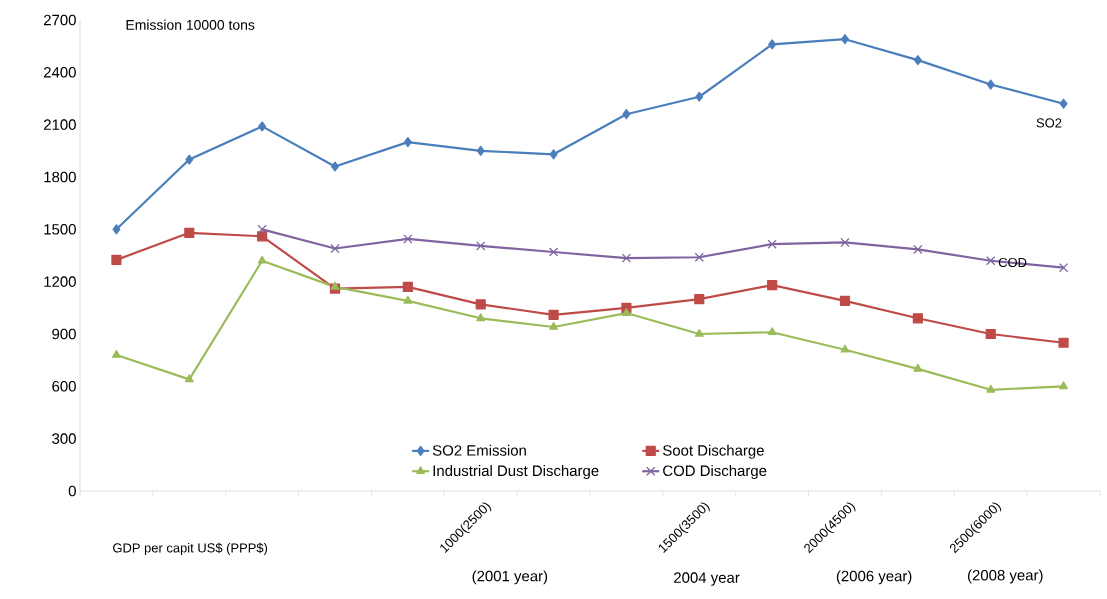  Describe the element at coordinates (60, 281) in the screenshot. I see `y-tick-label: 1200` at that location.